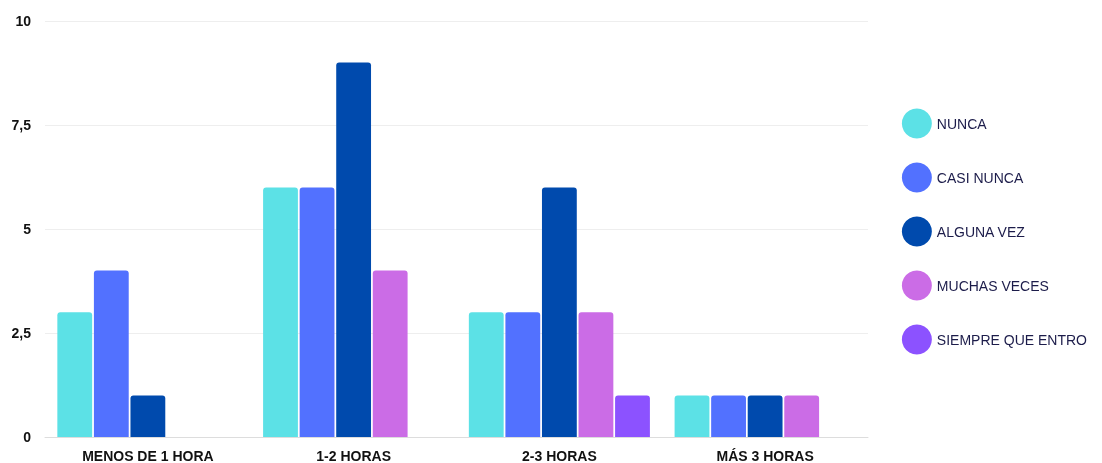 Image resolution: width=1102 pixels, height=463 pixels. Describe the element at coordinates (23, 21) in the screenshot. I see `y-tick-label: 10` at that location.